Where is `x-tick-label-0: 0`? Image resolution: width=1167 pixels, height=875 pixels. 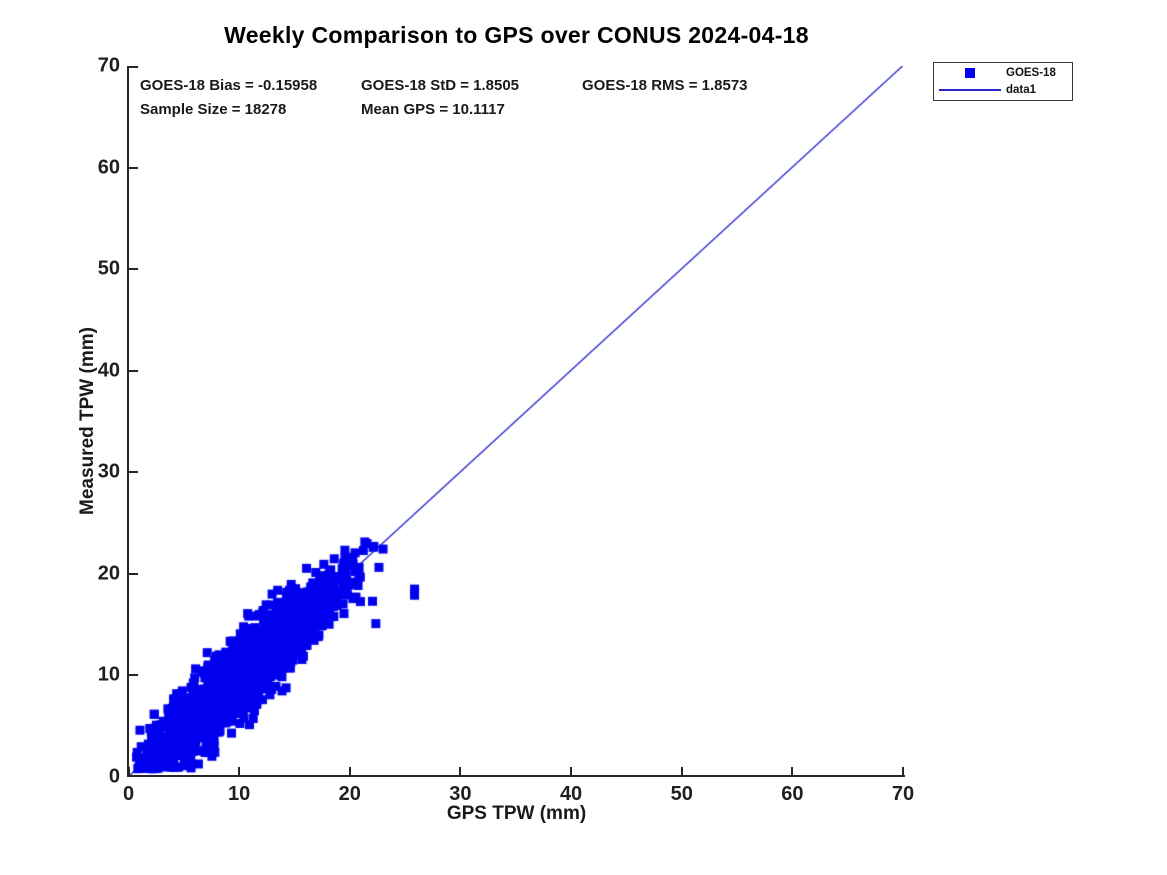 x-tick-label-0: 0 is located at coordinates (128, 794).